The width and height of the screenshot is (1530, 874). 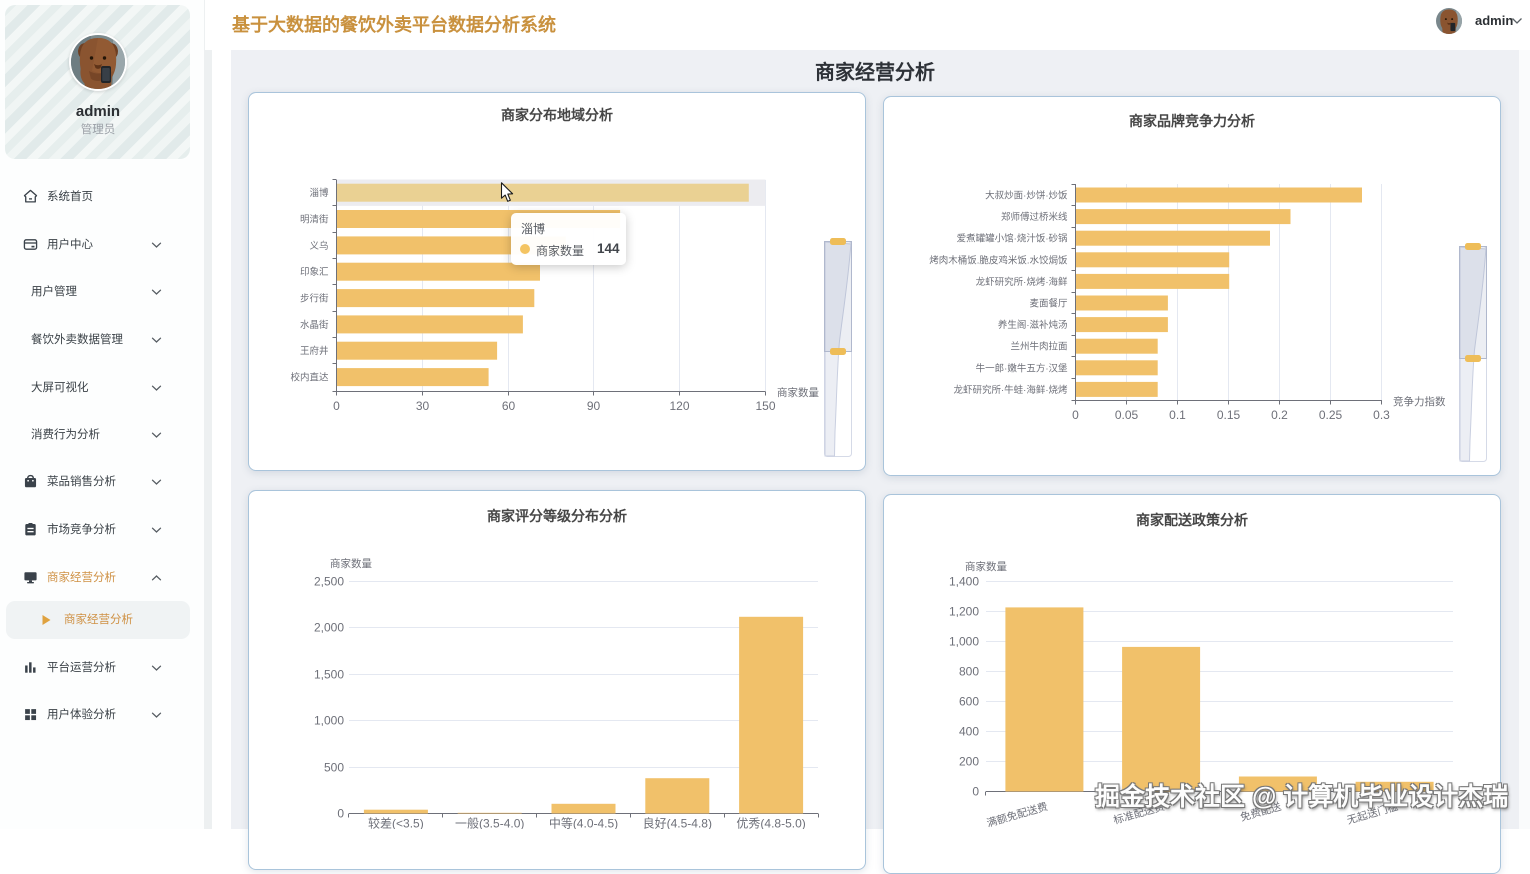 I want to click on svg-text: 1,400, so click(x=964, y=582).